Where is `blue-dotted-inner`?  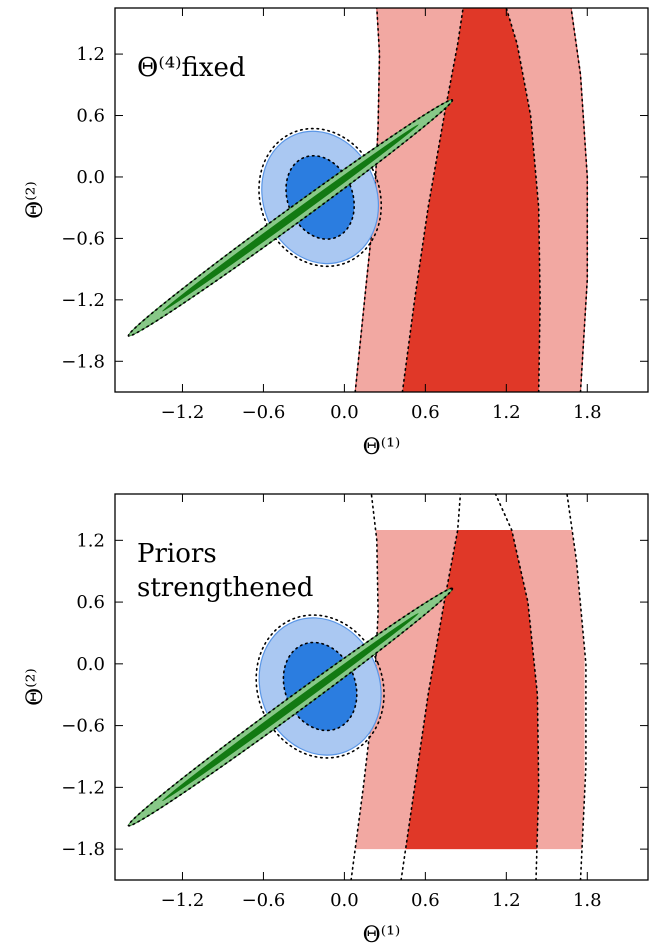
blue-dotted-inner is located at coordinates (320, 197).